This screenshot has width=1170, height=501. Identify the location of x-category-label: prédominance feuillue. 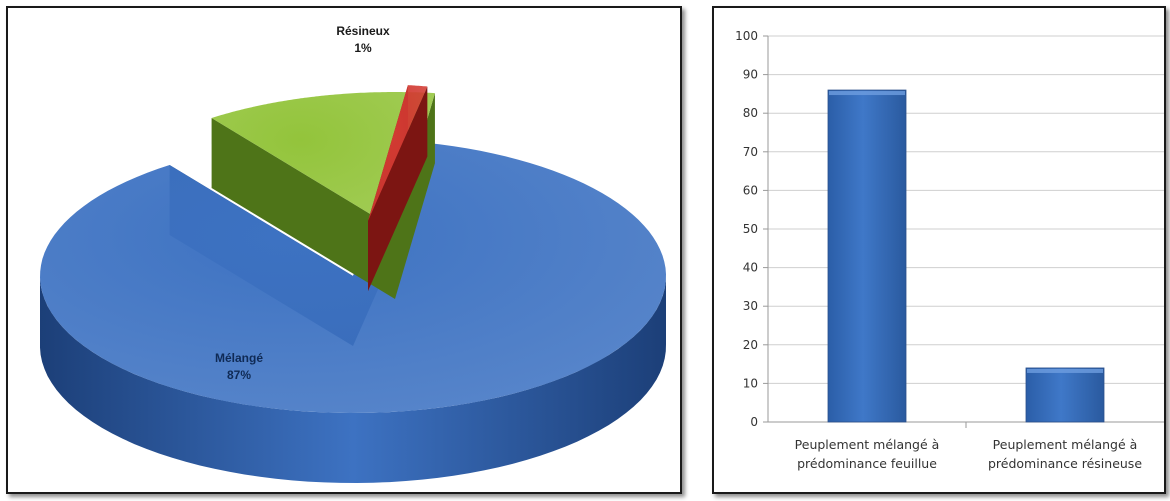
(867, 463).